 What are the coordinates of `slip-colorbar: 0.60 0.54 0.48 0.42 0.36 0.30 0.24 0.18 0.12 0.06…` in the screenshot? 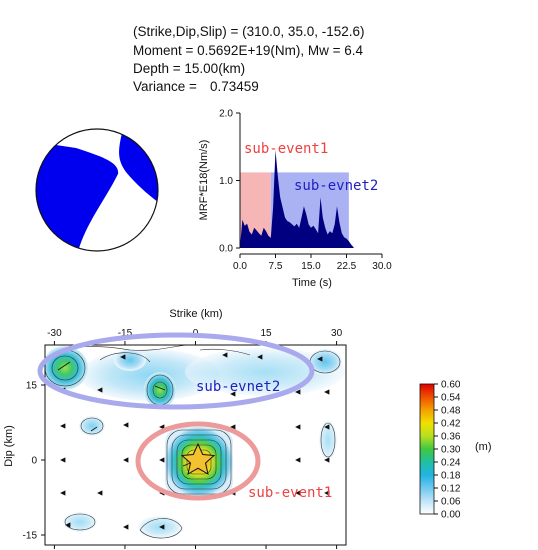 It's located at (455, 450).